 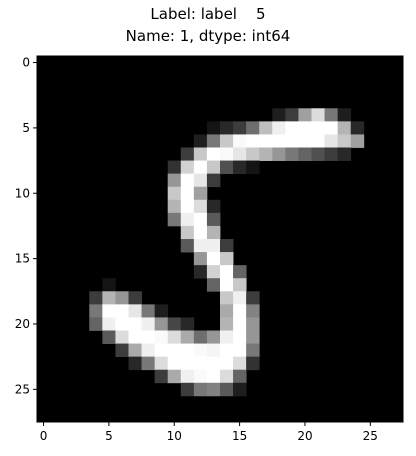 I want to click on y-tick-label: 5, so click(x=26, y=128).